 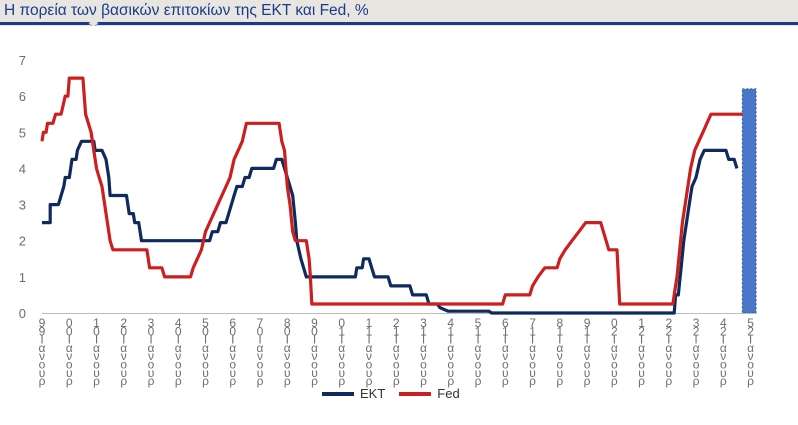 I want to click on legend-item-fed: Fed, so click(x=429, y=393).